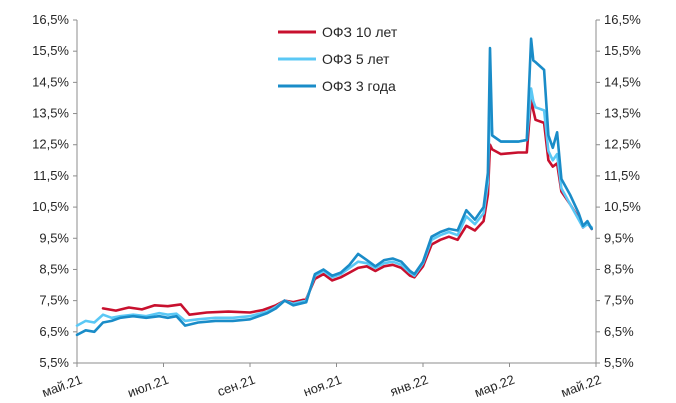 Image resolution: width=676 pixels, height=403 pixels. I want to click on x-tick-label: мар.22, so click(494, 386).